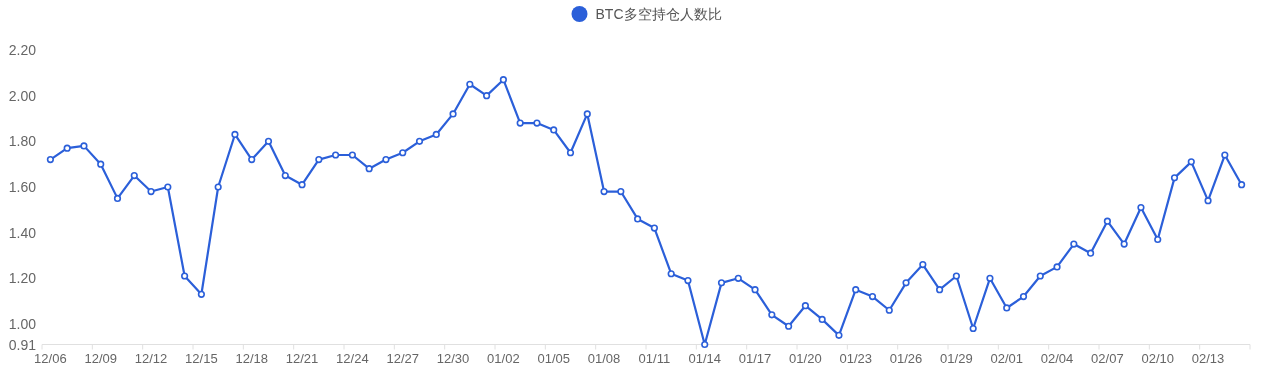 The width and height of the screenshot is (1269, 367). Describe the element at coordinates (402, 358) in the screenshot. I see `x-tick-label: 12/27` at that location.